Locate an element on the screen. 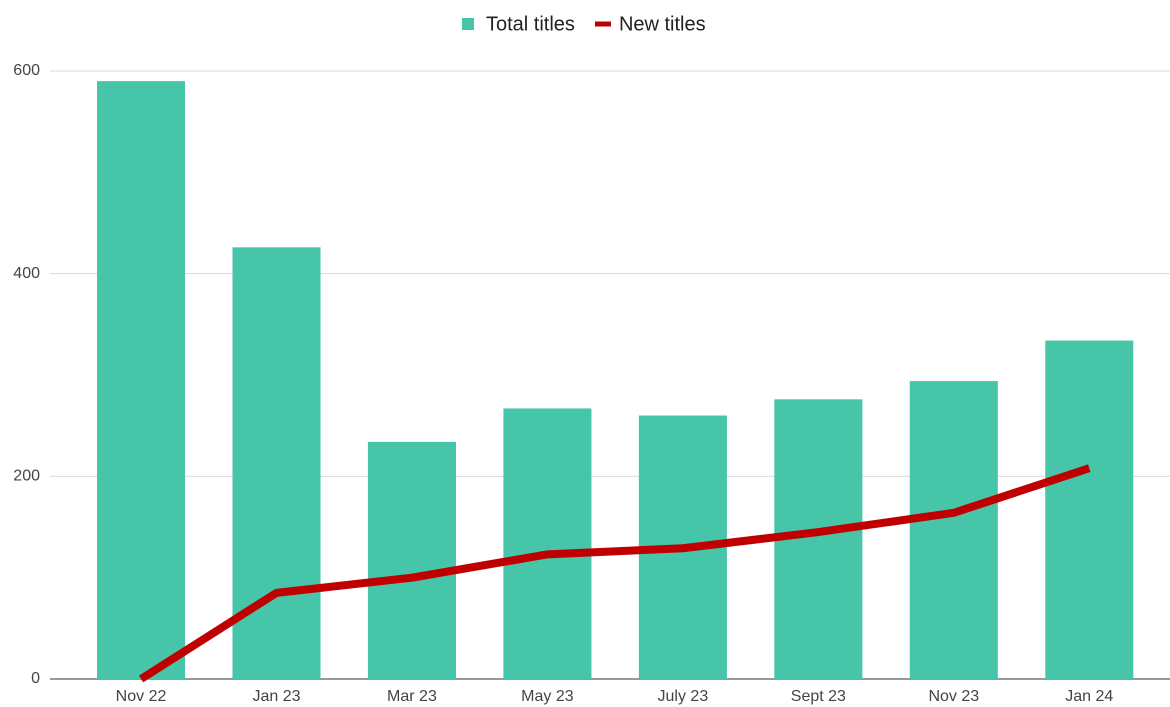 The height and width of the screenshot is (707, 1170). legend-swatch is located at coordinates (468, 24).